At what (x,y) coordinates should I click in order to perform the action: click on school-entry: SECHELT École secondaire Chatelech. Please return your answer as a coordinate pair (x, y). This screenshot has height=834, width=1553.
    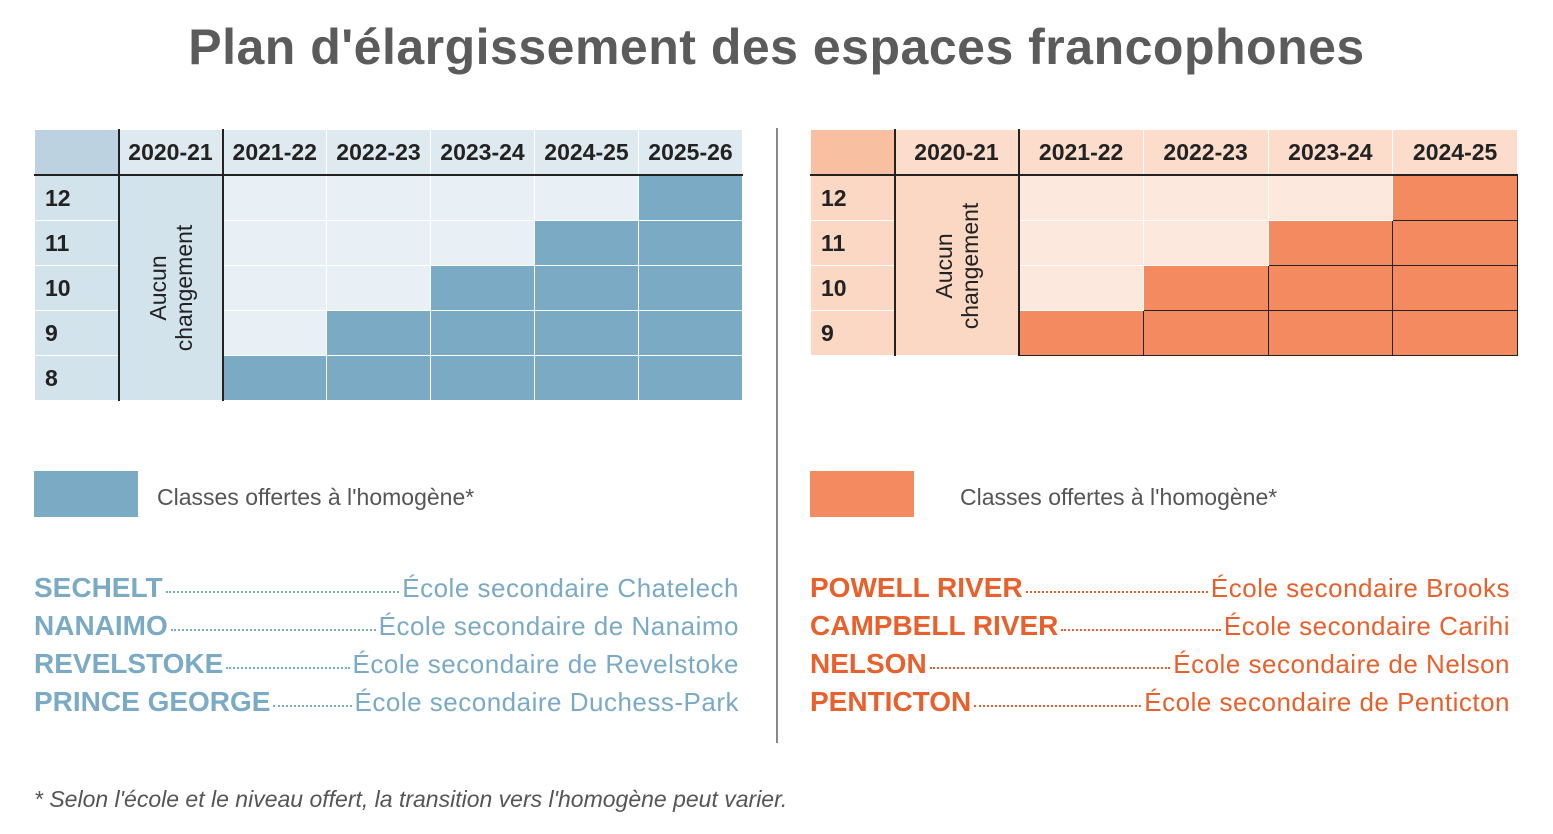
    Looking at the image, I should click on (386, 591).